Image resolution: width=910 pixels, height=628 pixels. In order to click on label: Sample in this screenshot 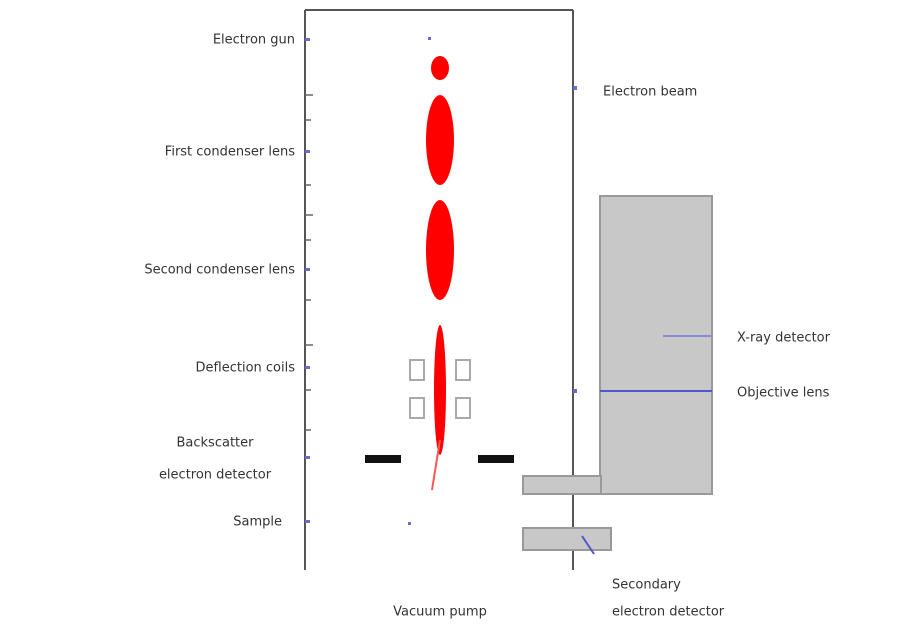, I will do `click(257, 522)`.